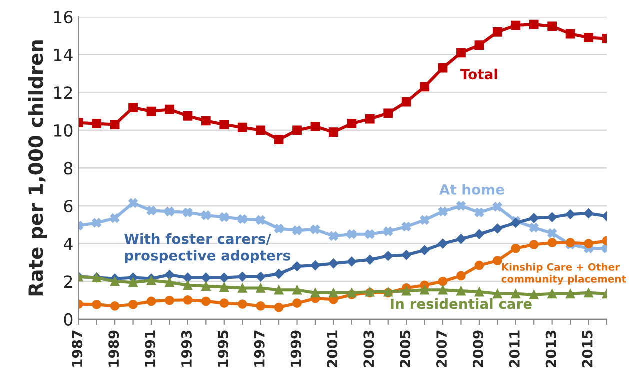  What do you see at coordinates (68, 206) in the screenshot?
I see `y-tick-label: 6` at bounding box center [68, 206].